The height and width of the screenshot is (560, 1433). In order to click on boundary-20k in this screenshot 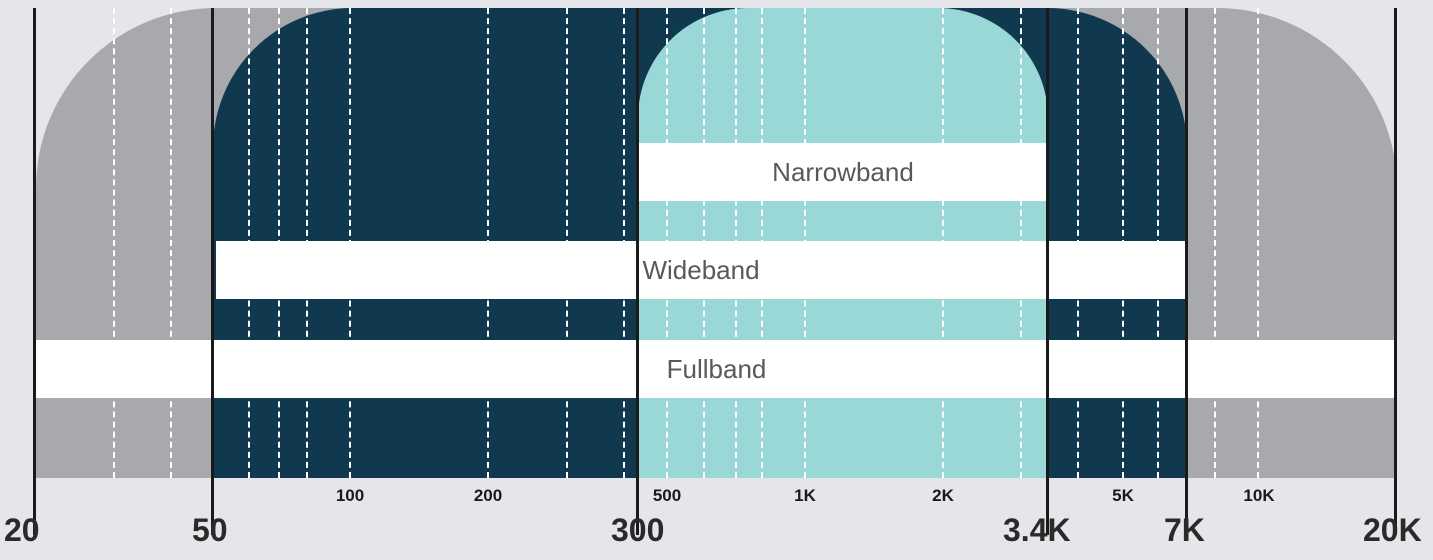, I will do `click(1395, 271)`.